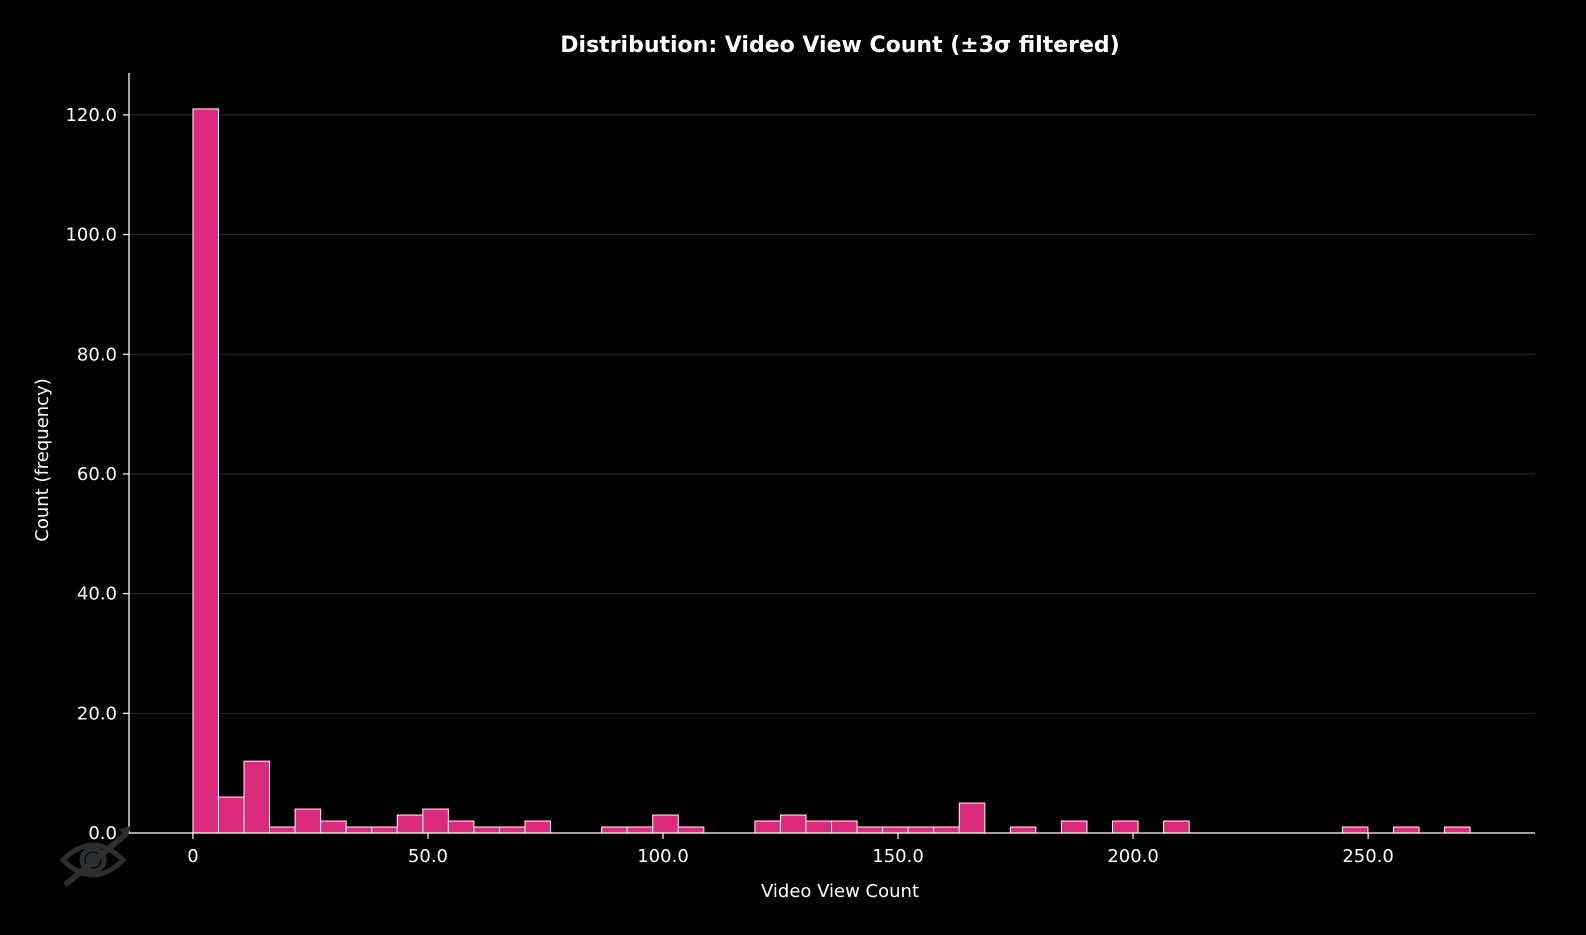 The width and height of the screenshot is (1586, 935). Describe the element at coordinates (1368, 856) in the screenshot. I see `x-tick-label: 250.0` at that location.